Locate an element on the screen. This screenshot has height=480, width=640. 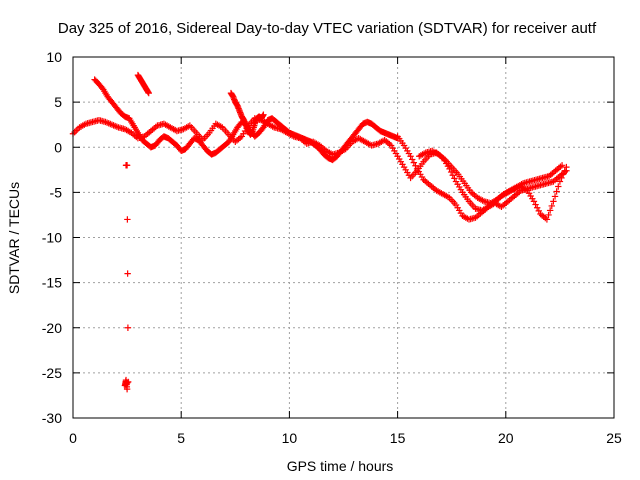
y-tick-label: -25 is located at coordinates (52, 373).